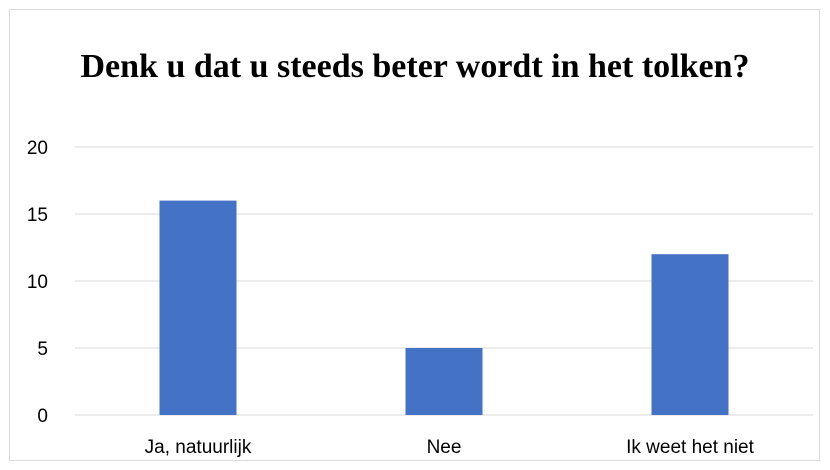  Describe the element at coordinates (690, 447) in the screenshot. I see `x-tick-label: Ik weet het niet` at that location.